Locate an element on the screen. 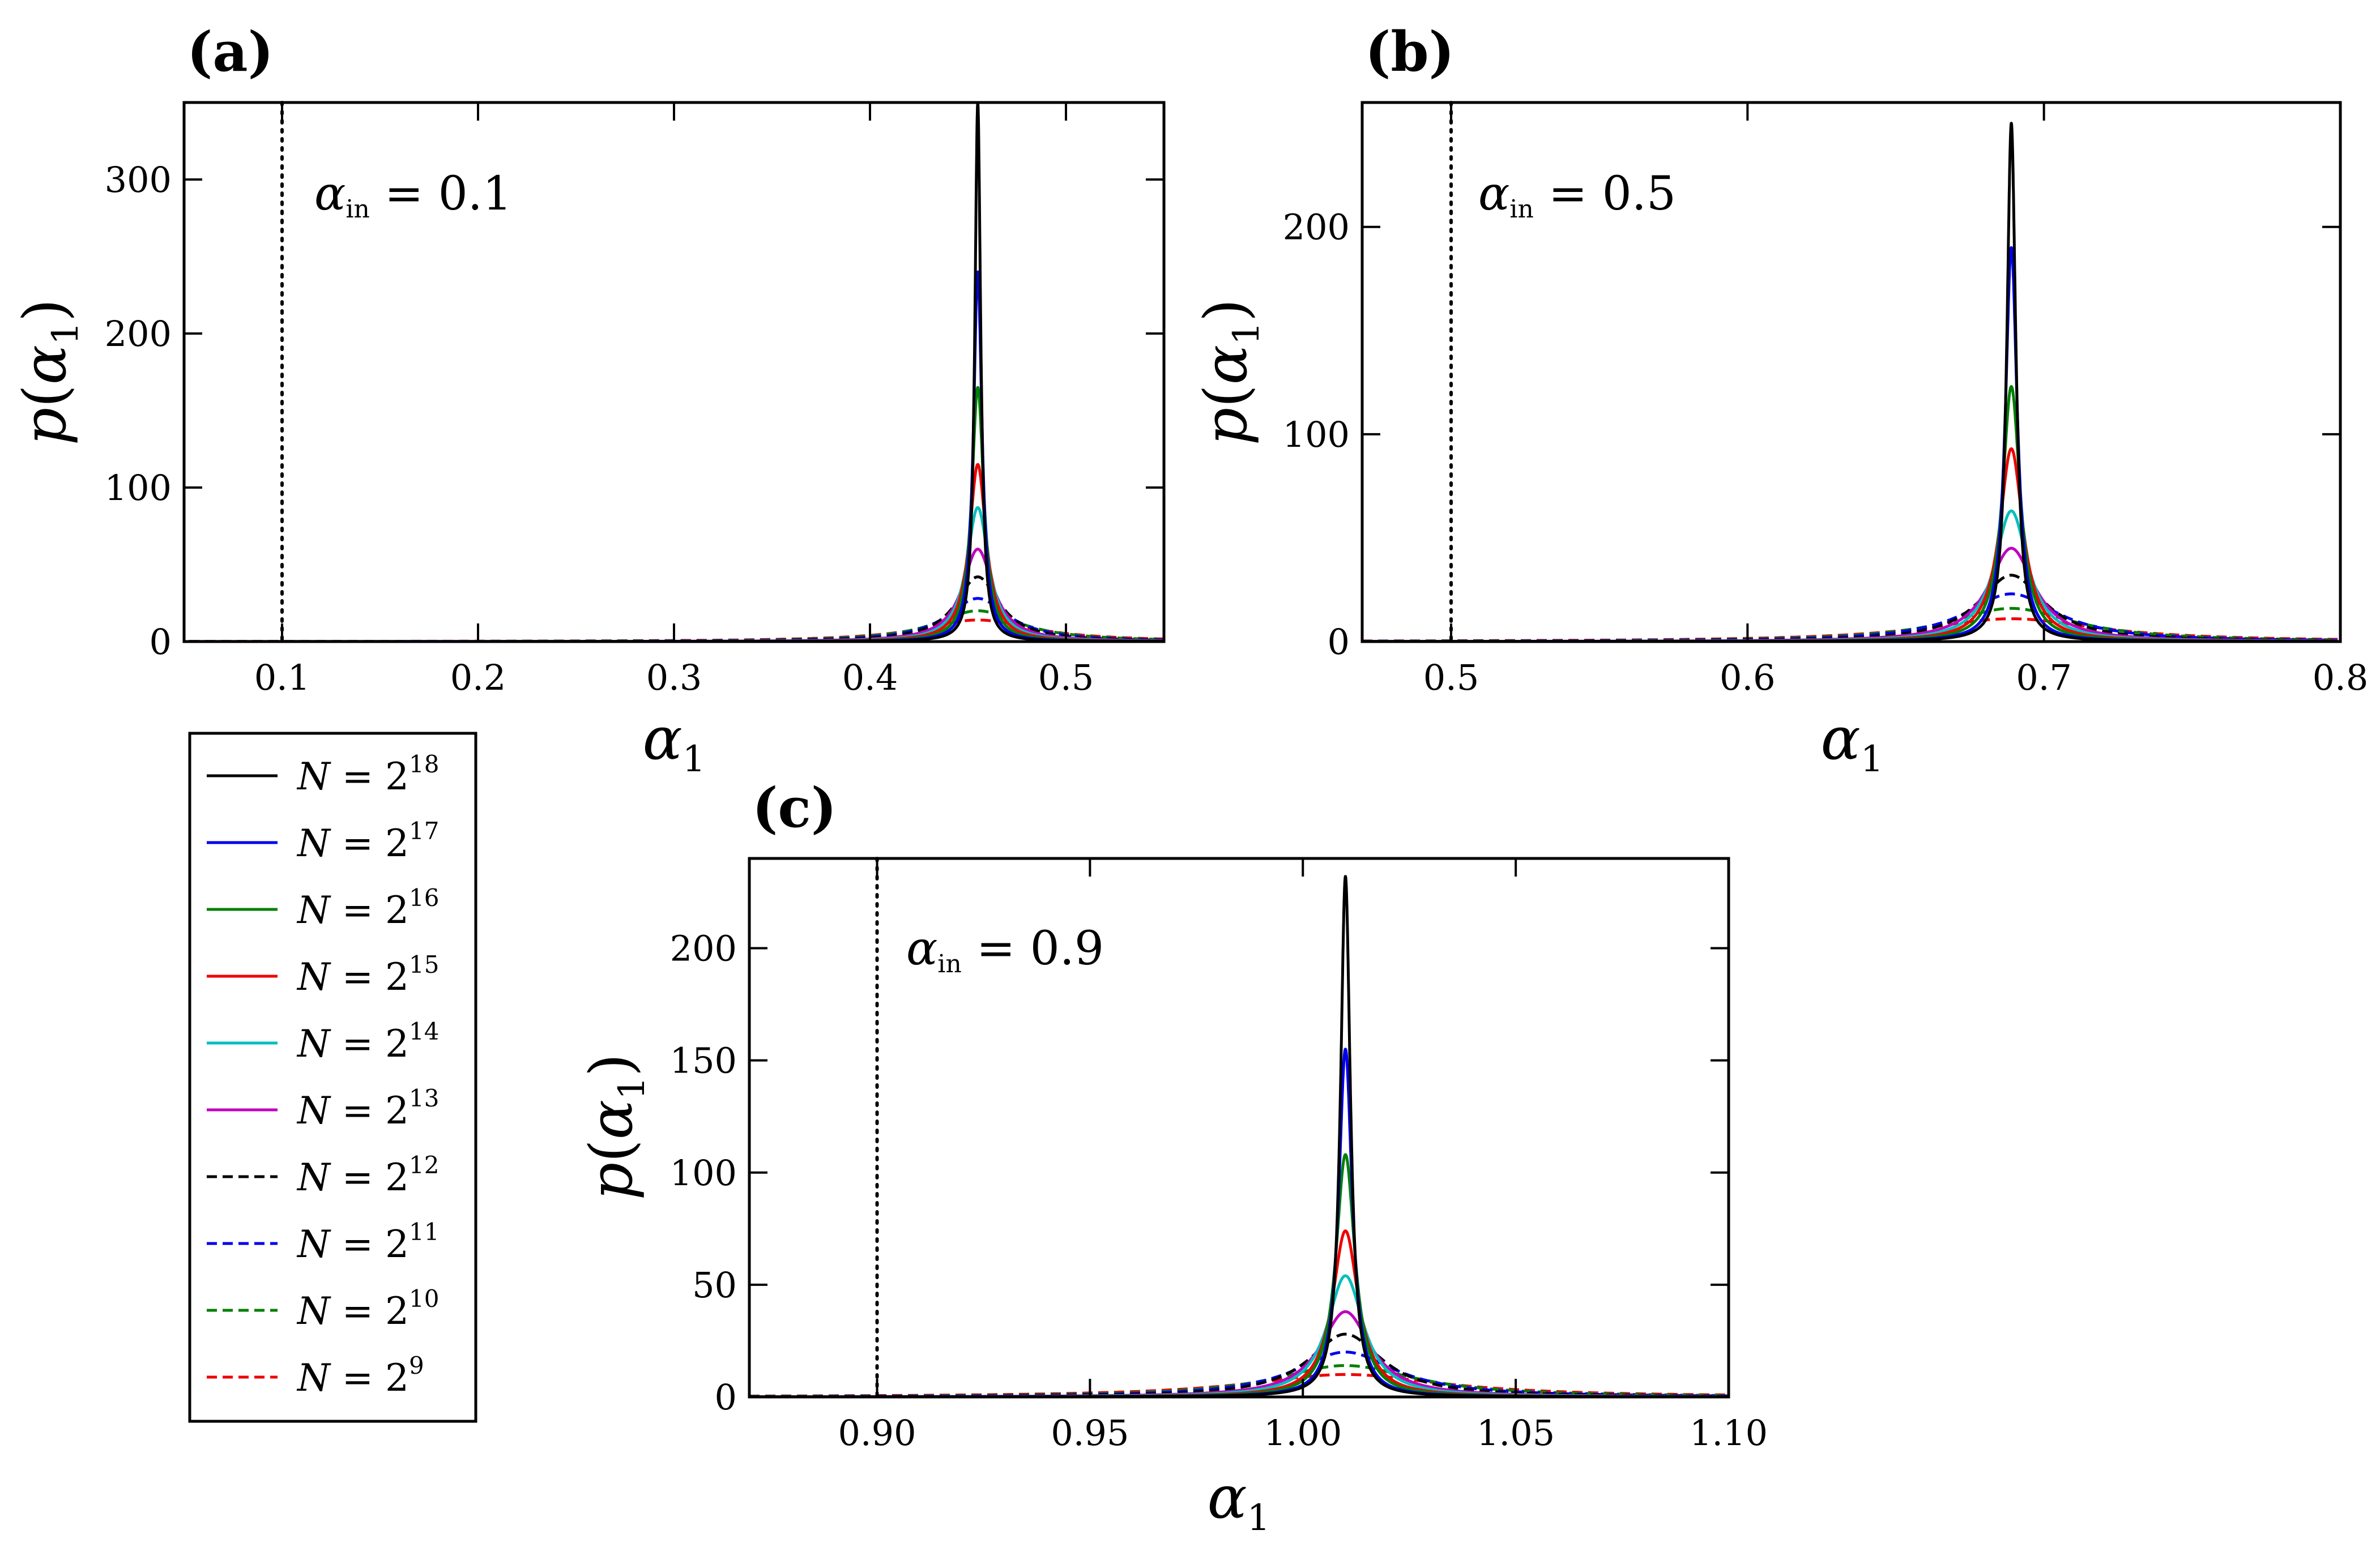  axes-frame-c is located at coordinates (1239, 1128).